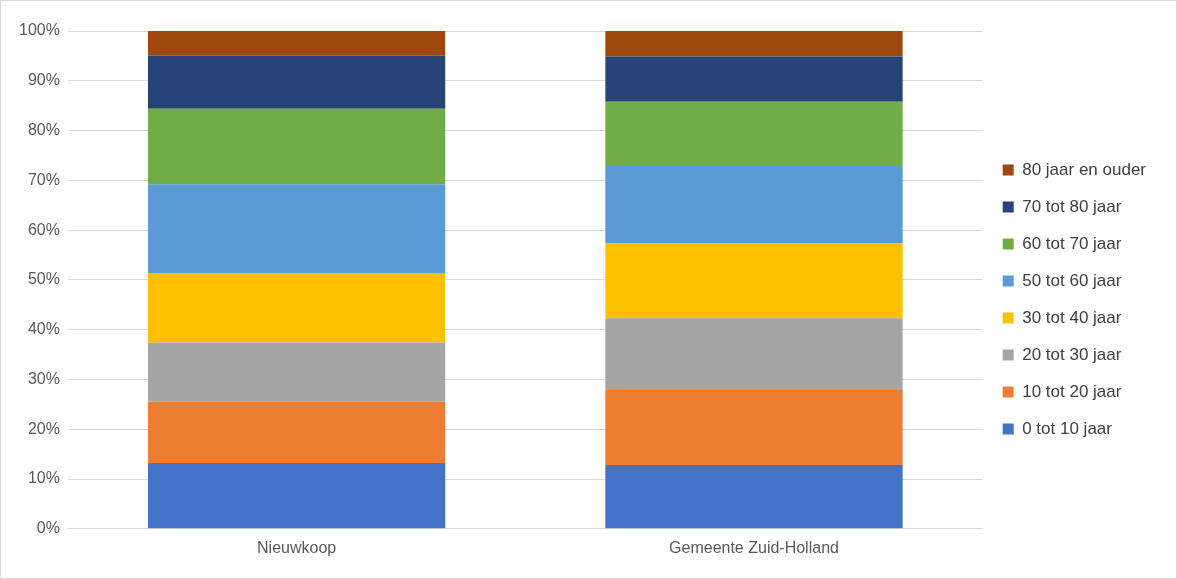  What do you see at coordinates (1072, 391) in the screenshot?
I see `legend-label: 10 tot 20 jaar` at bounding box center [1072, 391].